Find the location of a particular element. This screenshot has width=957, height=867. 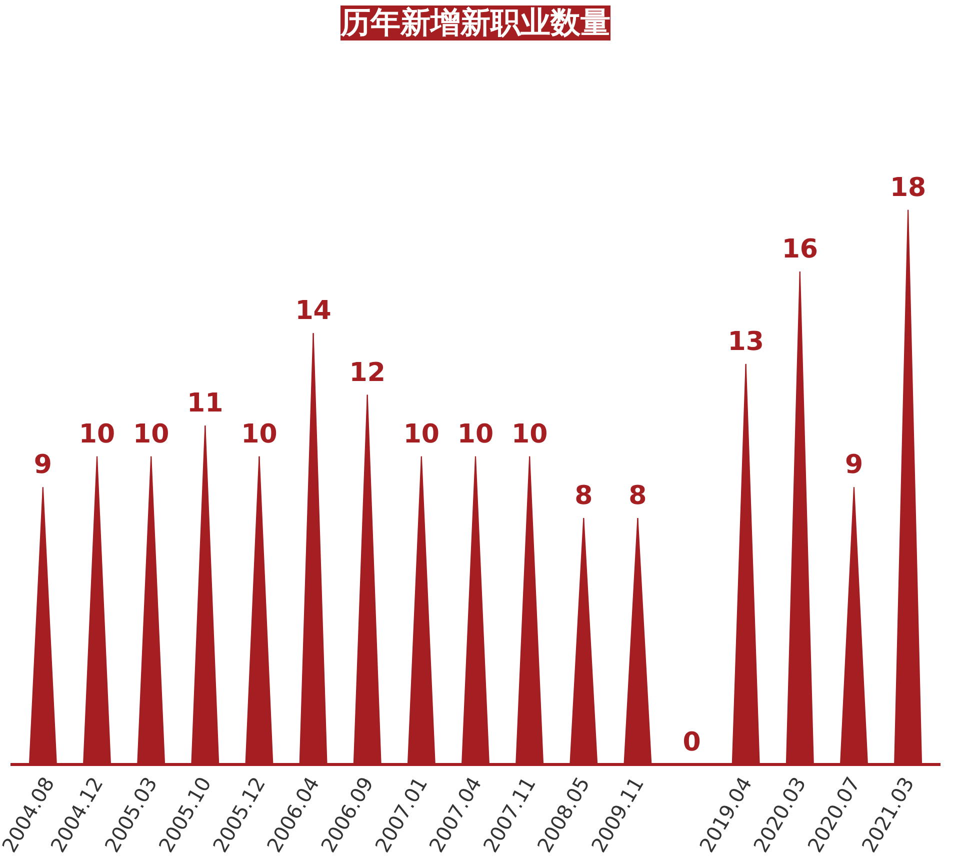

data-label: 14 is located at coordinates (313, 311).